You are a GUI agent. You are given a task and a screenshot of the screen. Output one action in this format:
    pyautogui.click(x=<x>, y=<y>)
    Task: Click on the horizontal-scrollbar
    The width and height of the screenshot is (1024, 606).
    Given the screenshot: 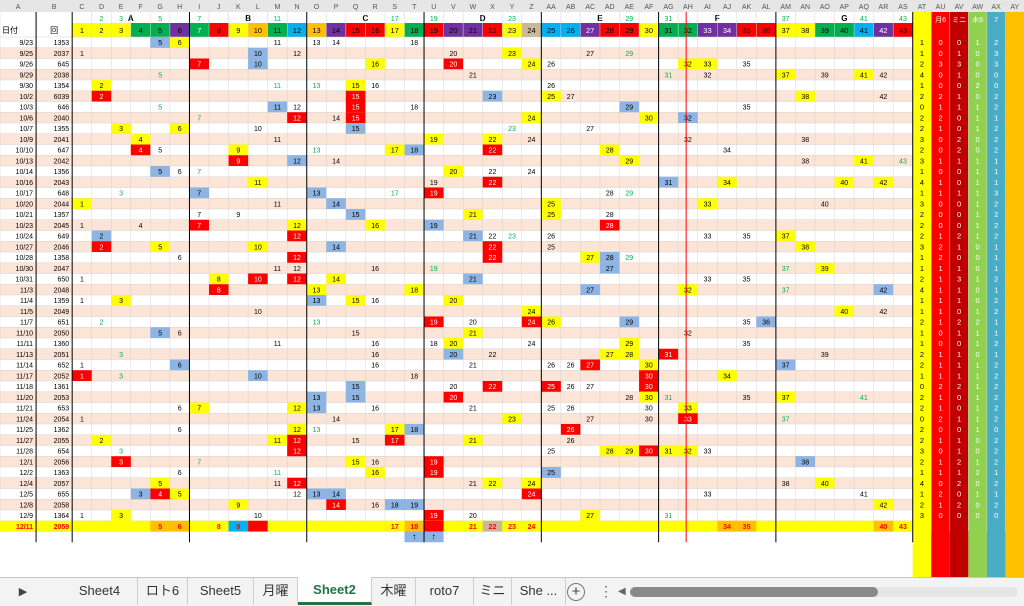 What is the action you would take?
    pyautogui.click(x=824, y=592)
    